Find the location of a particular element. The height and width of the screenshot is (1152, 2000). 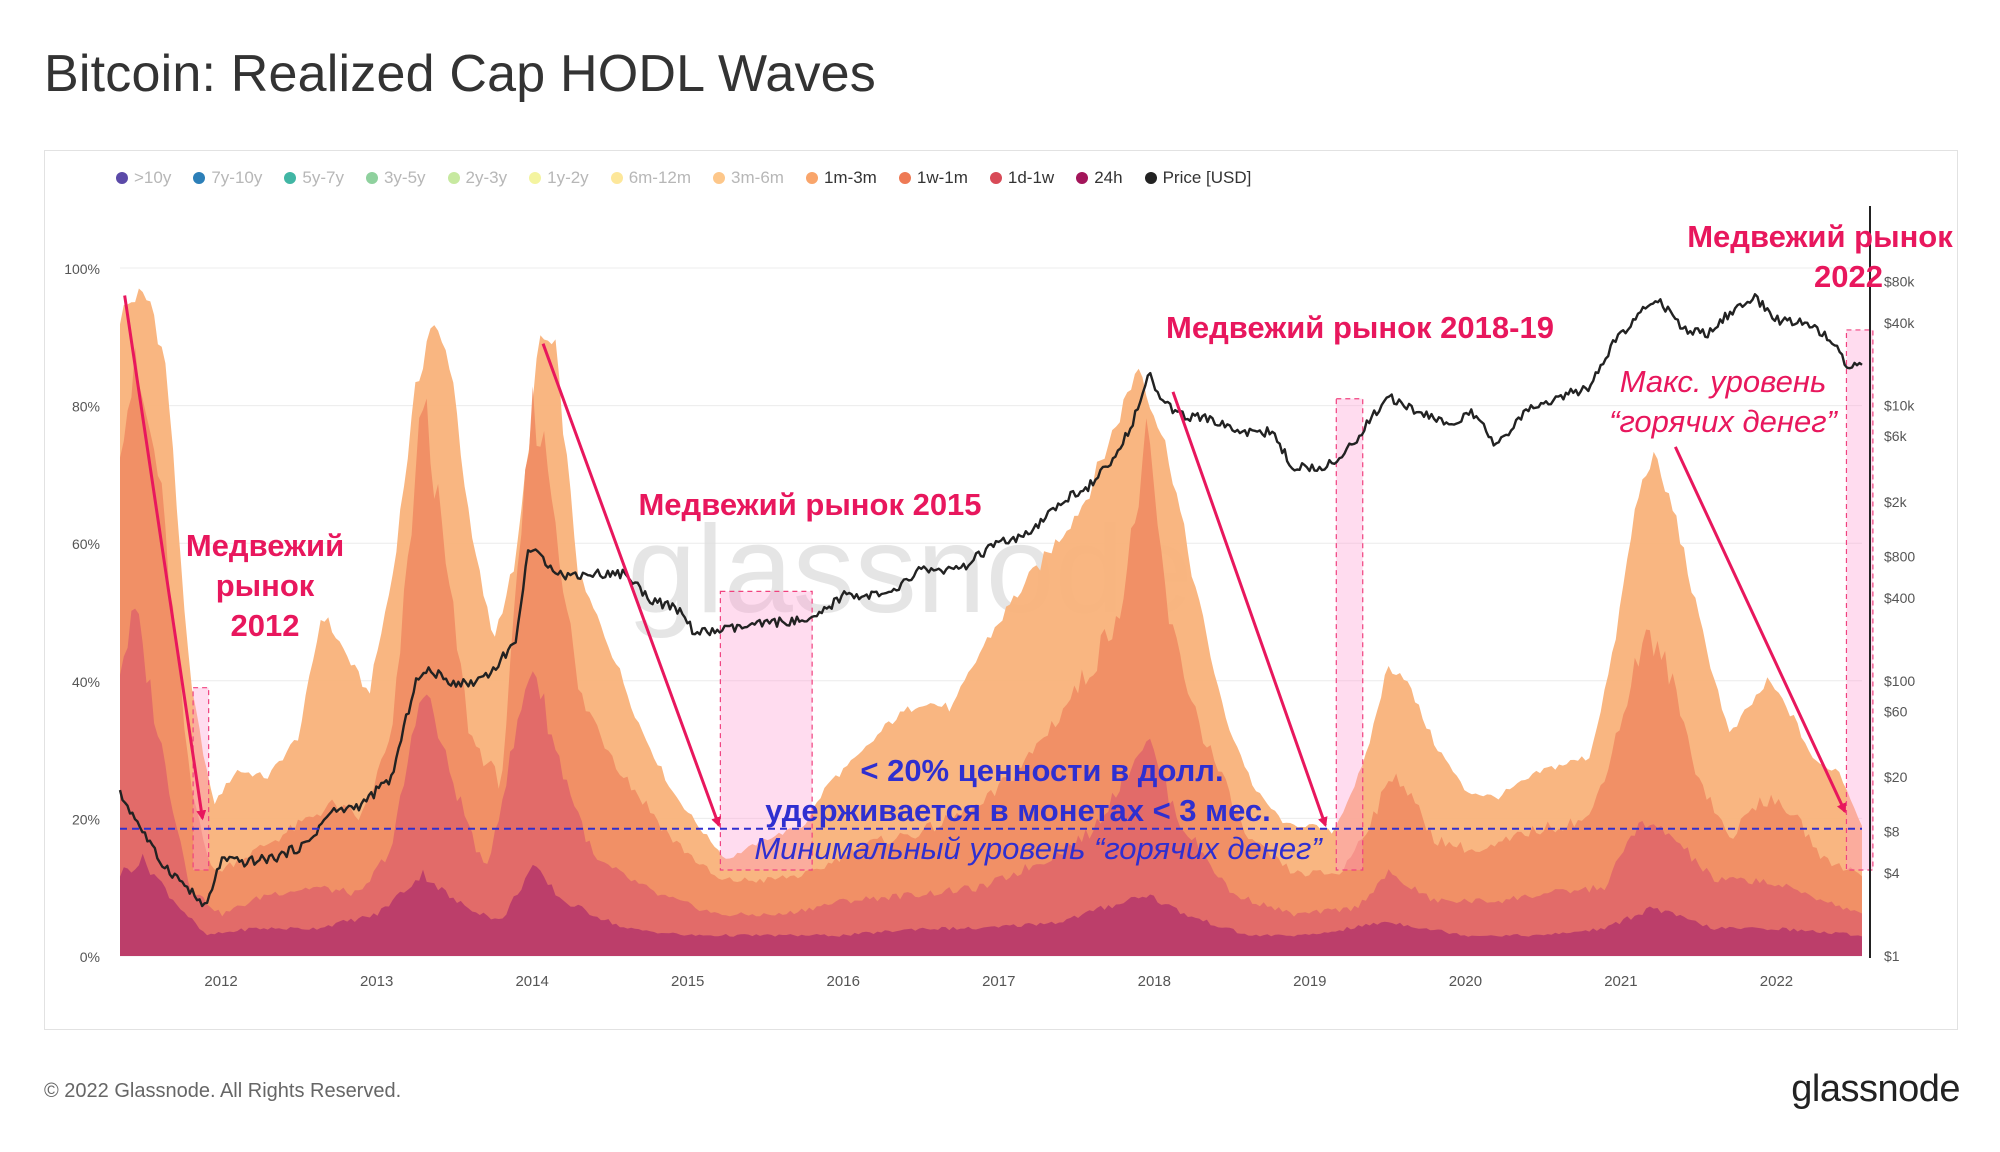

y-left-tick-label: 80% is located at coordinates (86, 407).